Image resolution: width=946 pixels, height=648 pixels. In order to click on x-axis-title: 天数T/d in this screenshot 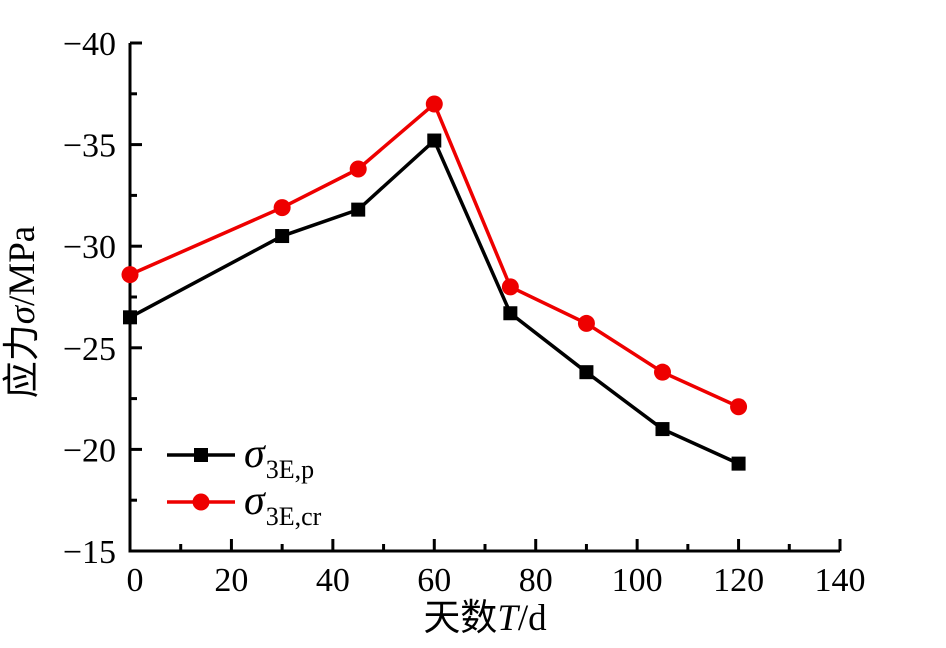, I will do `click(485, 618)`.